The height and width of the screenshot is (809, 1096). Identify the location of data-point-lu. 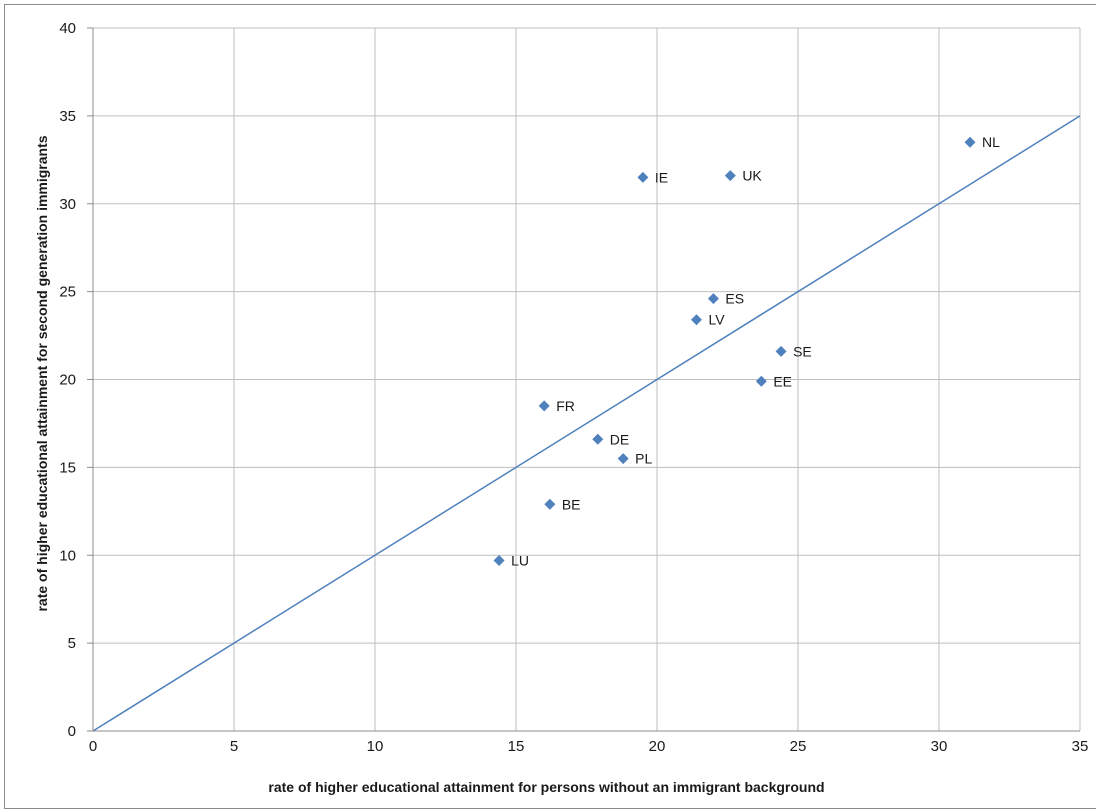
(499, 561).